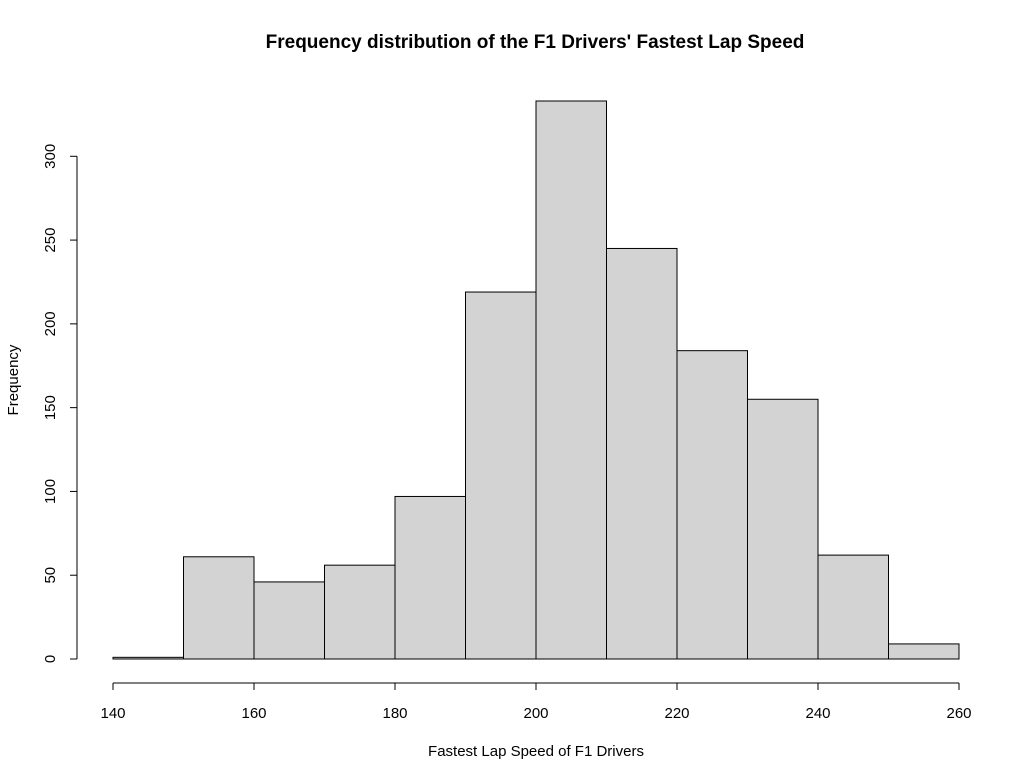 Image resolution: width=1034 pixels, height=780 pixels. Describe the element at coordinates (112, 713) in the screenshot. I see `x-tick-label: 140` at that location.